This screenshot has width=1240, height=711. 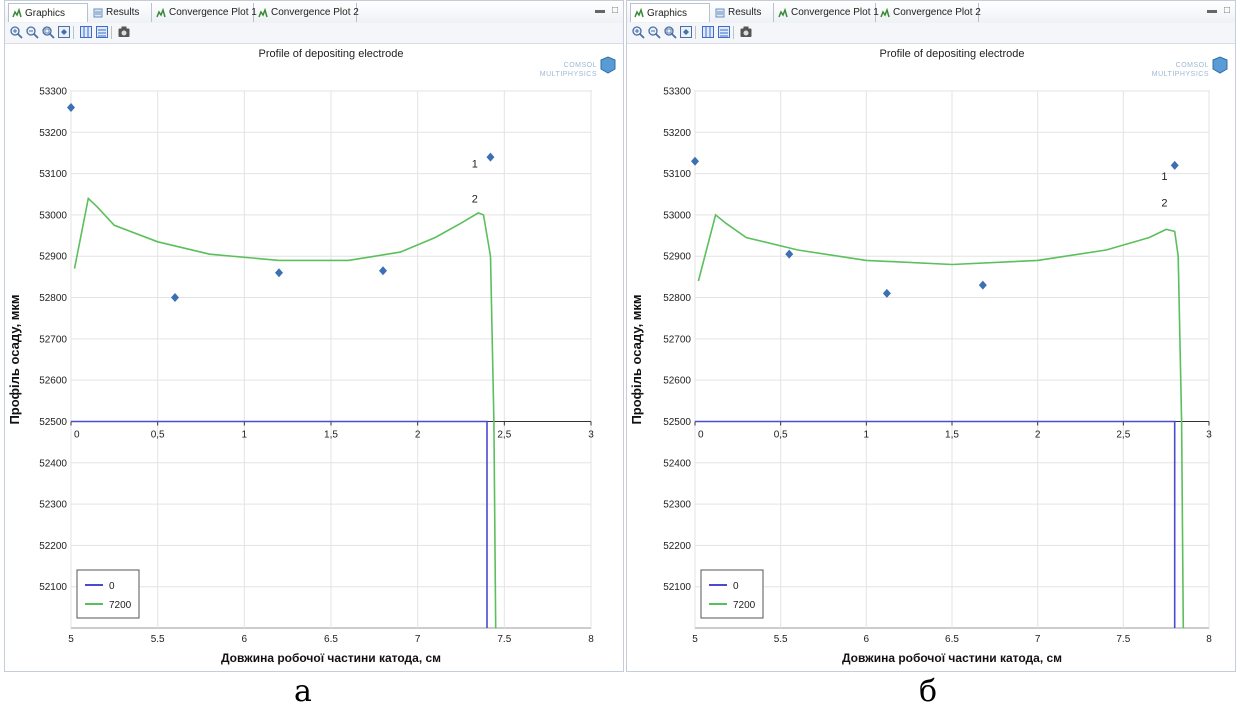 I want to click on y-tick-label: 52100, so click(x=53, y=587).